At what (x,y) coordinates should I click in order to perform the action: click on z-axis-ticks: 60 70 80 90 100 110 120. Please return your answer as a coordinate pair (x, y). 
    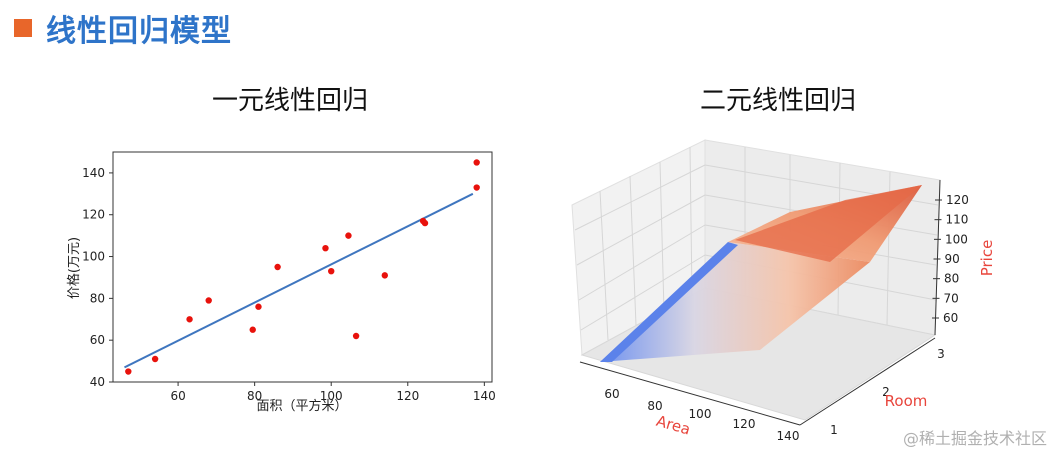
    Looking at the image, I should click on (950, 259).